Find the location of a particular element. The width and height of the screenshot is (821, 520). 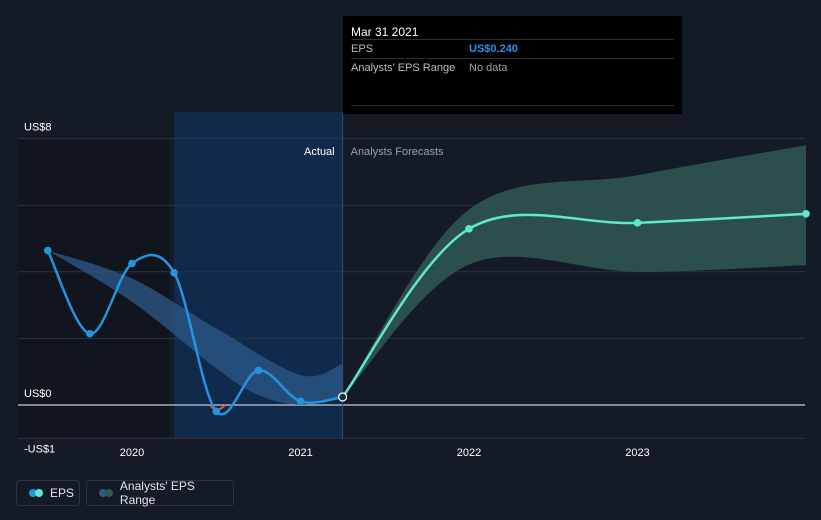

y-tick-label: US$0 is located at coordinates (38, 394).